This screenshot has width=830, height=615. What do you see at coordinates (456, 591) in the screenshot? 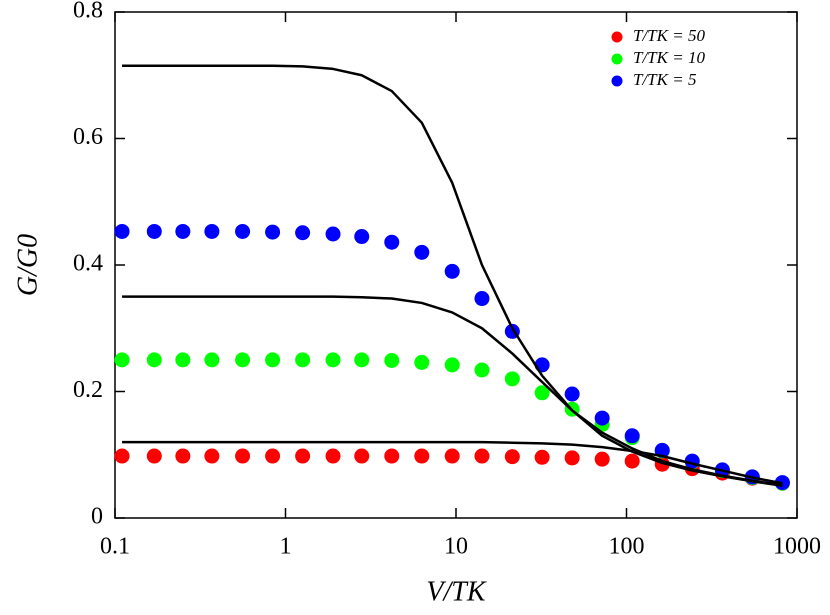
I see `x-axis-label: V/TK` at bounding box center [456, 591].